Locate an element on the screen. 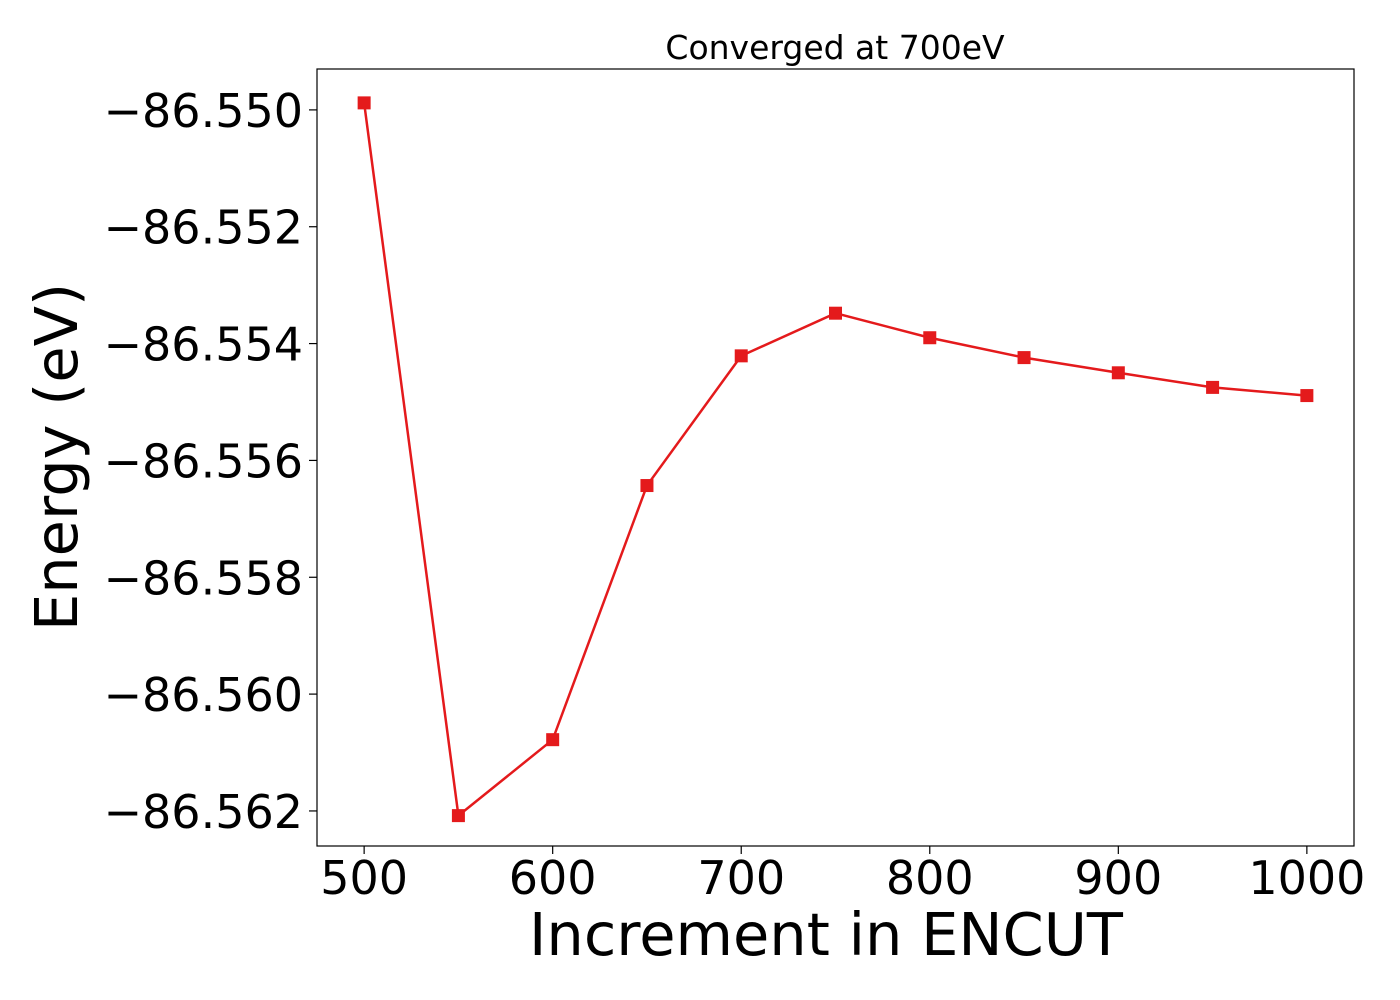 Image resolution: width=1400 pixels, height=1000 pixels. y-tick-label: −86.550 is located at coordinates (204, 111).